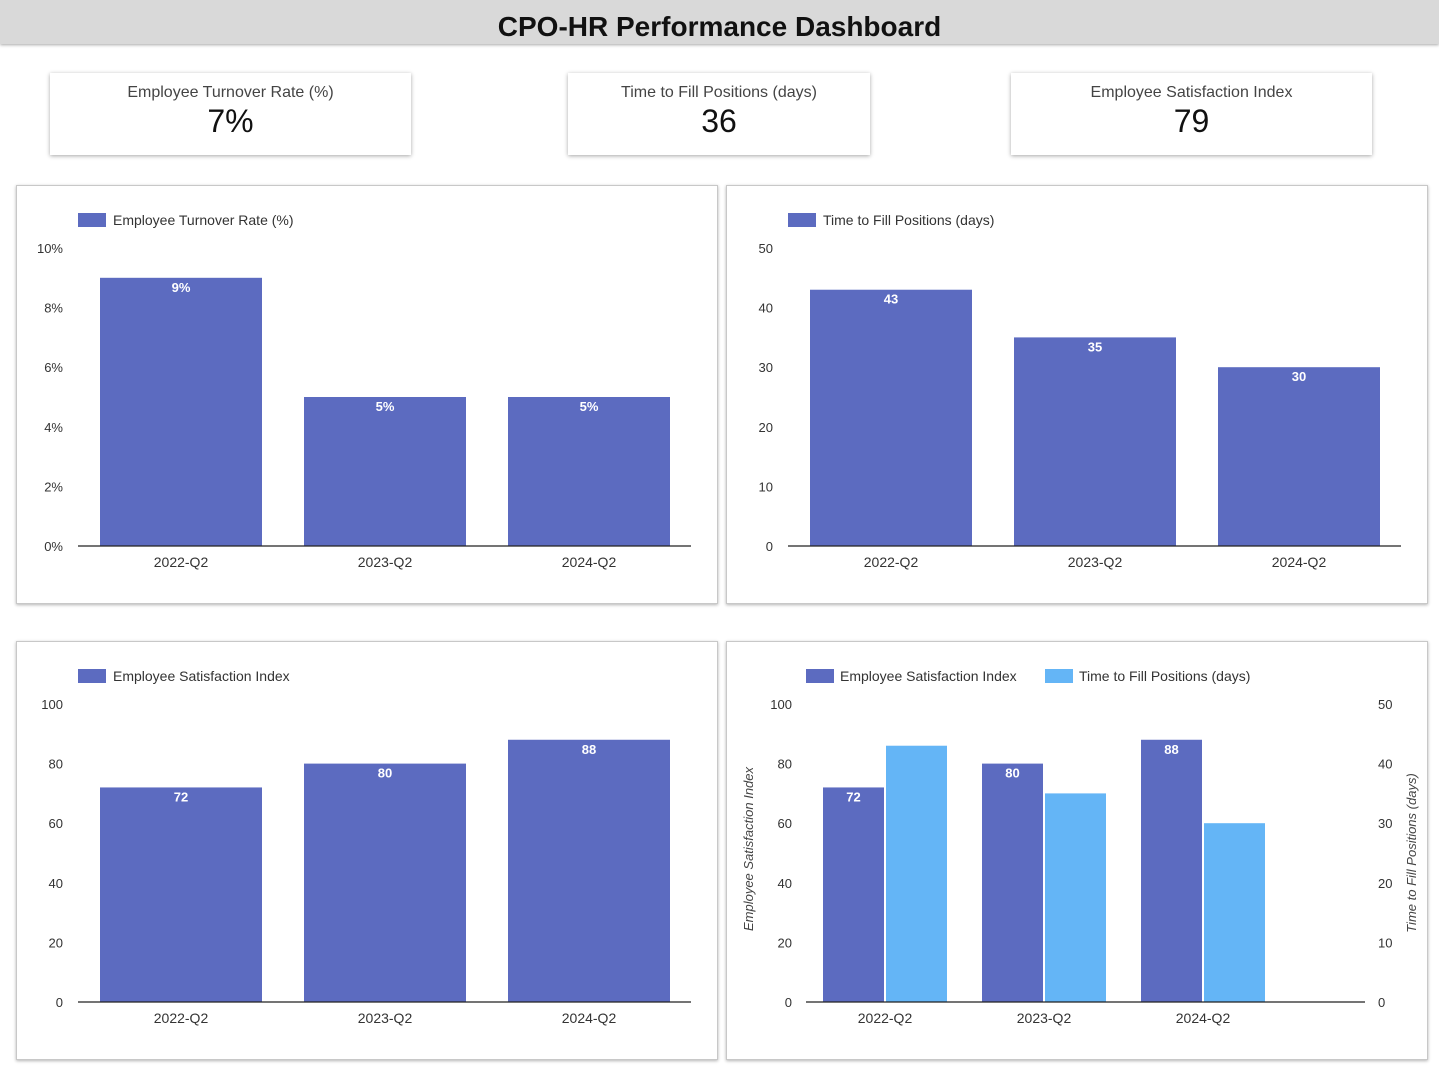 The image size is (1439, 1080). I want to click on y2-tick-label: 30, so click(1385, 823).